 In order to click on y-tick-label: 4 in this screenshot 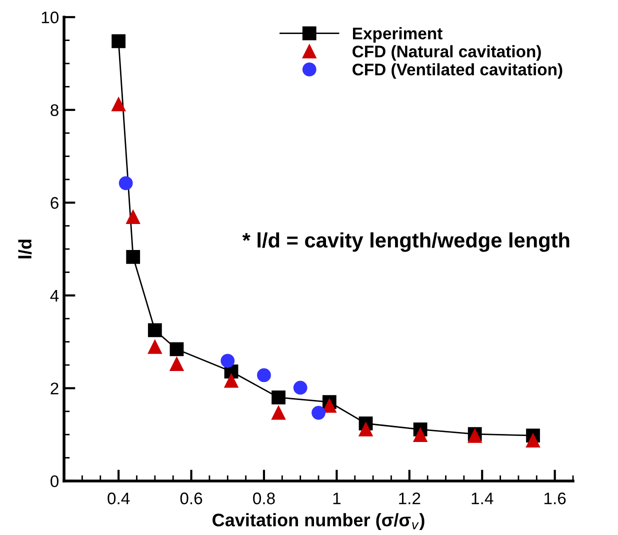, I will do `click(54, 296)`.